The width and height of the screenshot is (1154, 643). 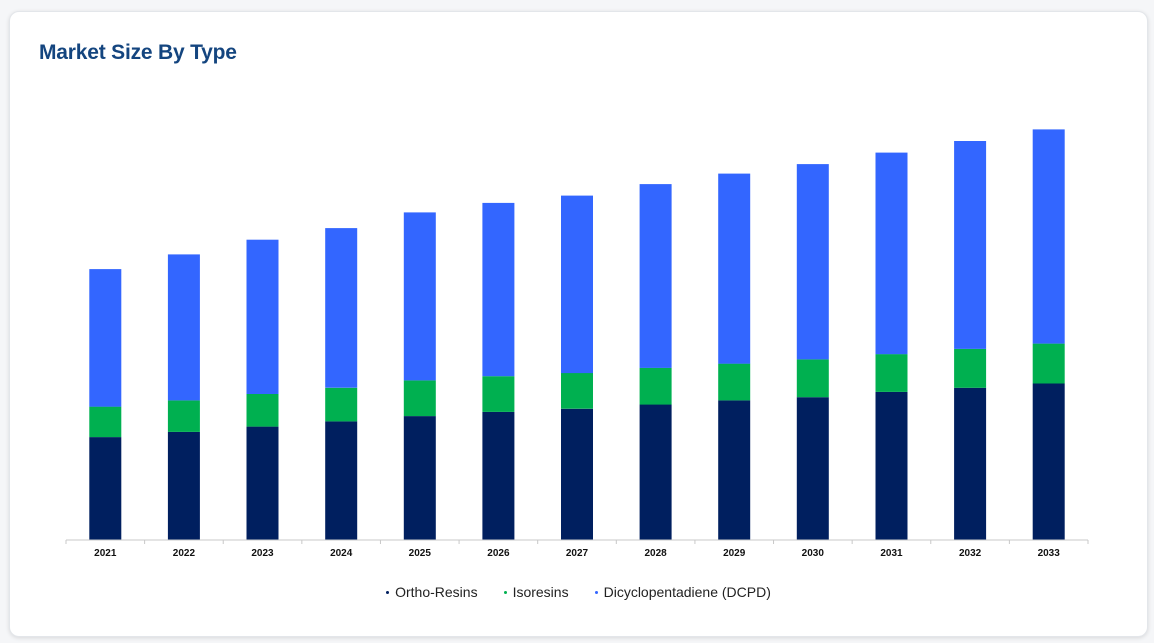 I want to click on chart-title: Market Size By Type, so click(x=138, y=52).